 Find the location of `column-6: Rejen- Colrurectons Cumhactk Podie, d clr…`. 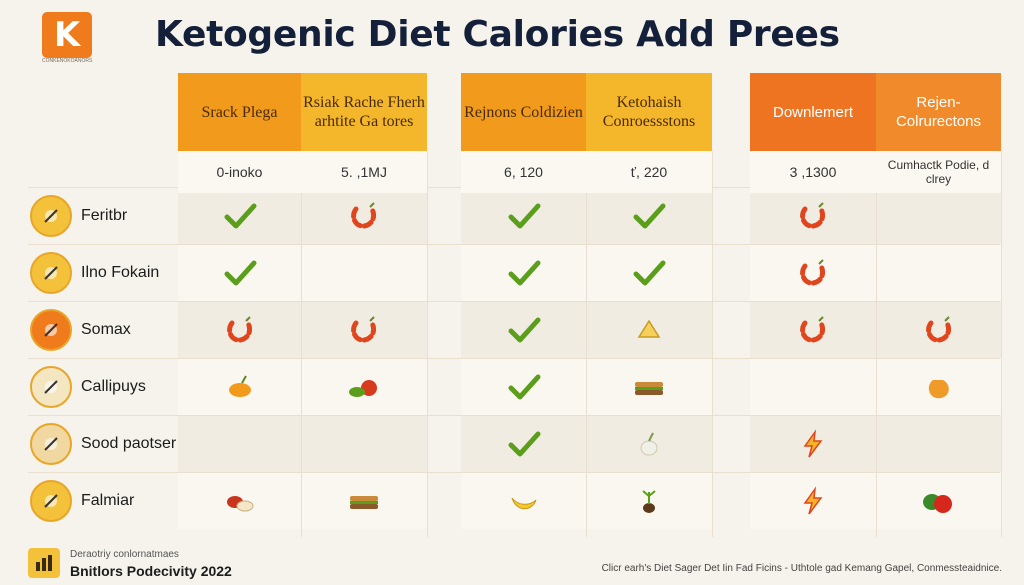

column-6: Rejen- Colrurectons Cumhactk Podie, d clr… is located at coordinates (938, 305).